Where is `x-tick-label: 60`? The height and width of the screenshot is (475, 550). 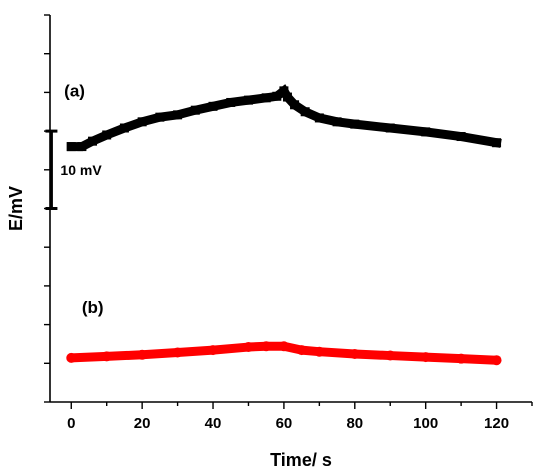 x-tick-label: 60 is located at coordinates (284, 423).